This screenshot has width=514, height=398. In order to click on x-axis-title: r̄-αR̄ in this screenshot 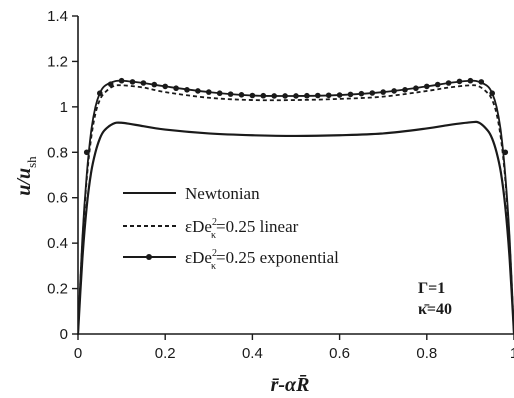, I will do `click(290, 385)`.